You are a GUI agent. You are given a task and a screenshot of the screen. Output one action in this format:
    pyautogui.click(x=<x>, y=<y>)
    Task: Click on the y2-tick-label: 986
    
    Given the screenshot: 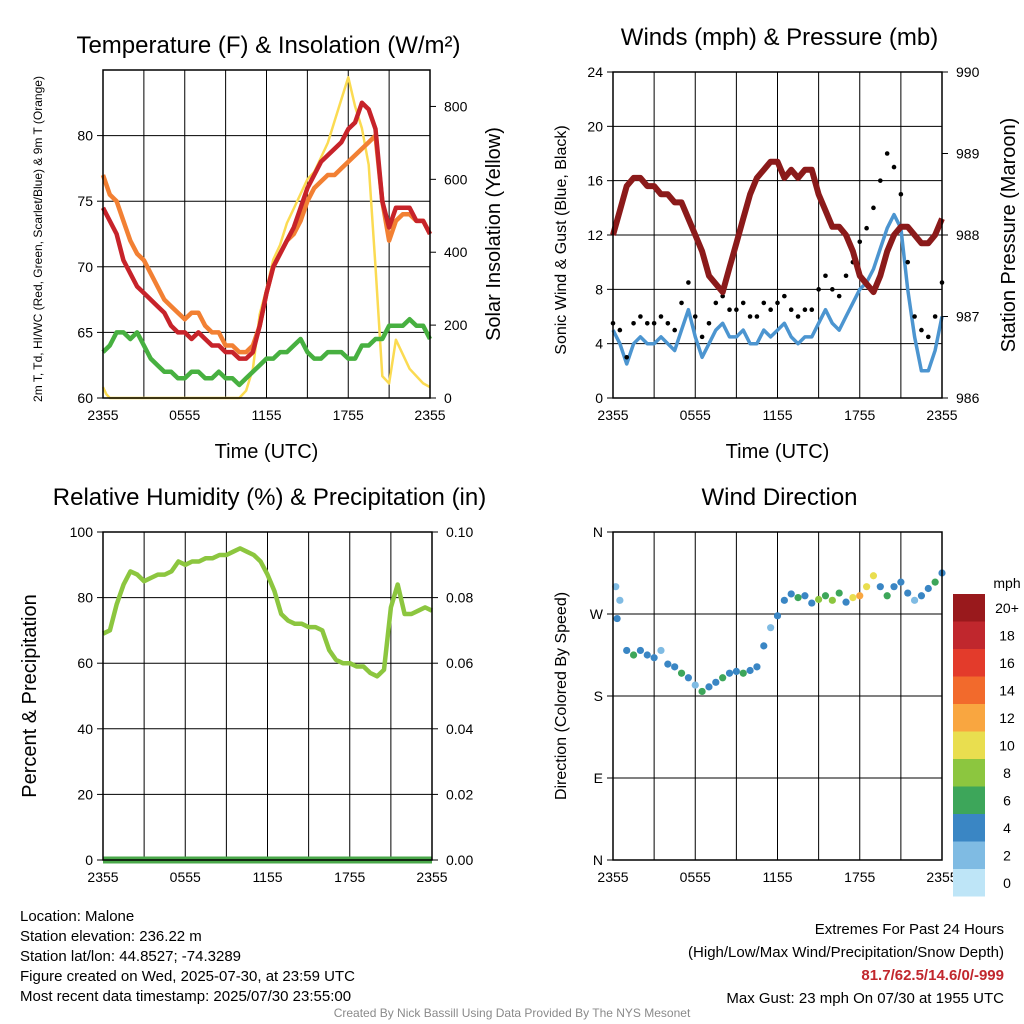 What is the action you would take?
    pyautogui.click(x=968, y=398)
    